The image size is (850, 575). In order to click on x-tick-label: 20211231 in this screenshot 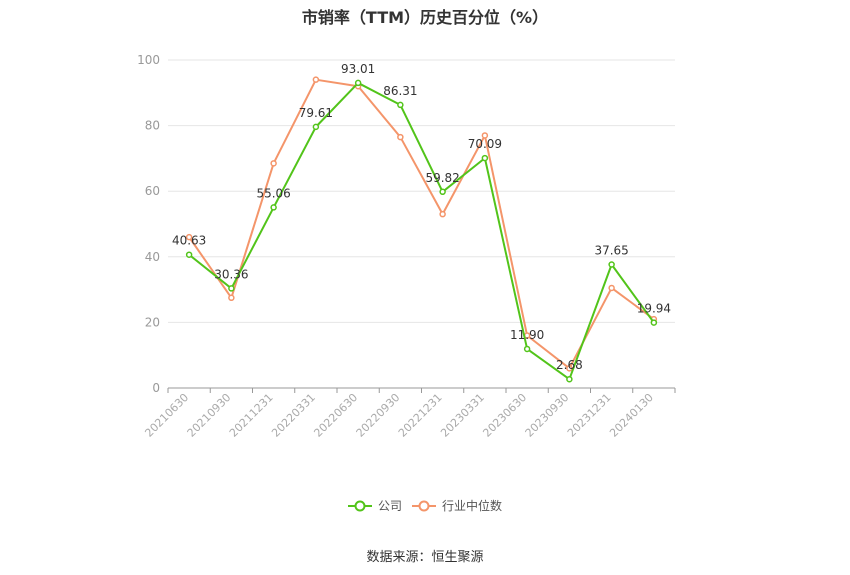, I will do `click(251, 415)`.